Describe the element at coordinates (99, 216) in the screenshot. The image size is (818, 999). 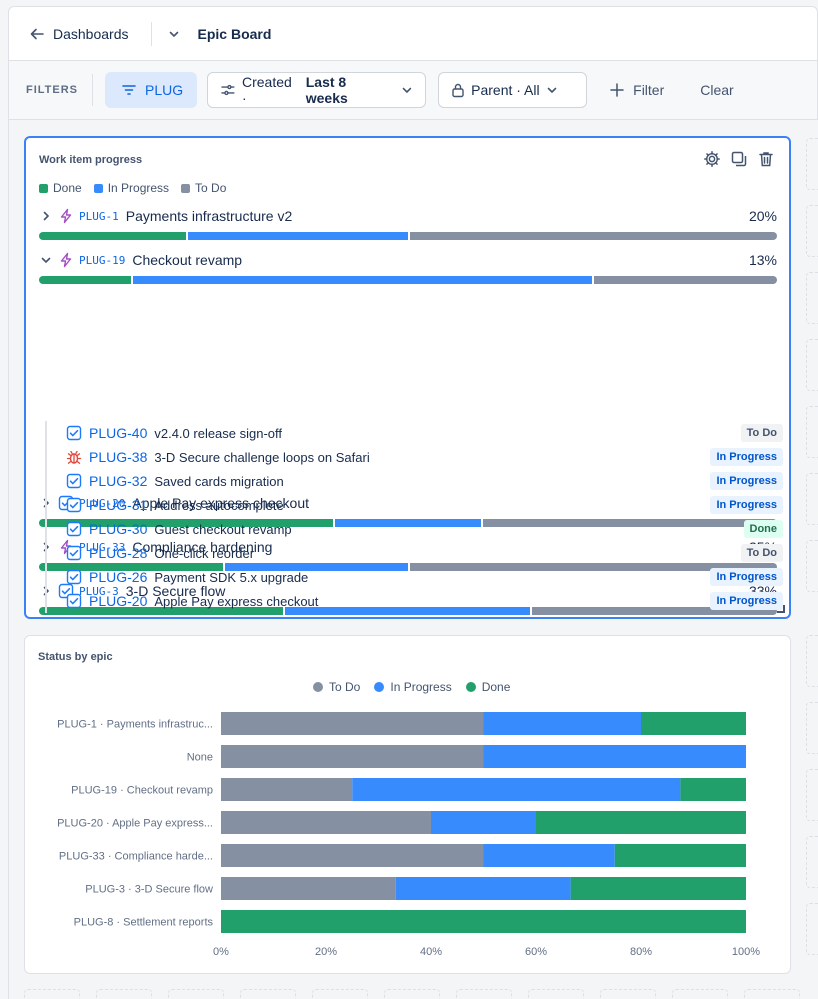
I see `epic-key-link: PLUG-1` at that location.